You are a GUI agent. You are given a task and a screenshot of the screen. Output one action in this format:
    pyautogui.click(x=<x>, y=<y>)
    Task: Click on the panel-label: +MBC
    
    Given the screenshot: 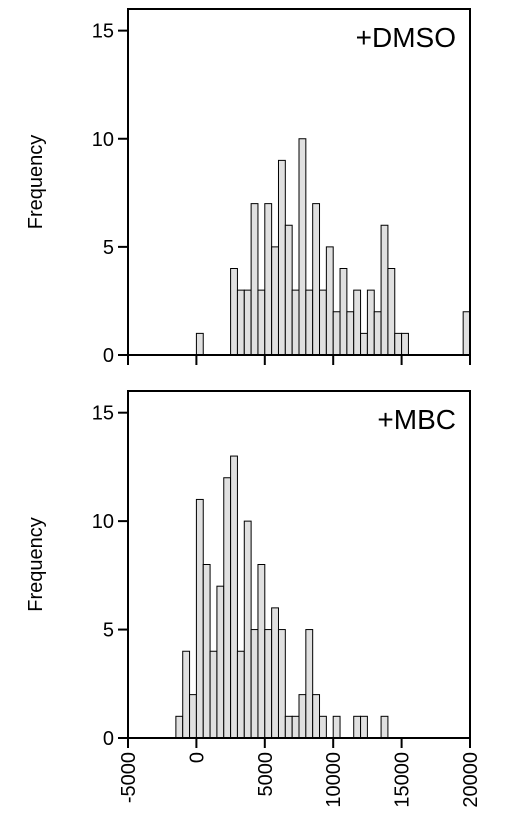 What is the action you would take?
    pyautogui.click(x=416, y=419)
    